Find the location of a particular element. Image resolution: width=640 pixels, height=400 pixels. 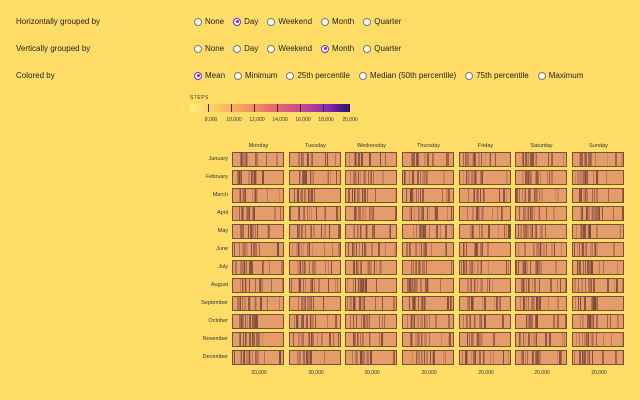

vertical-option-none: None is located at coordinates (209, 48).